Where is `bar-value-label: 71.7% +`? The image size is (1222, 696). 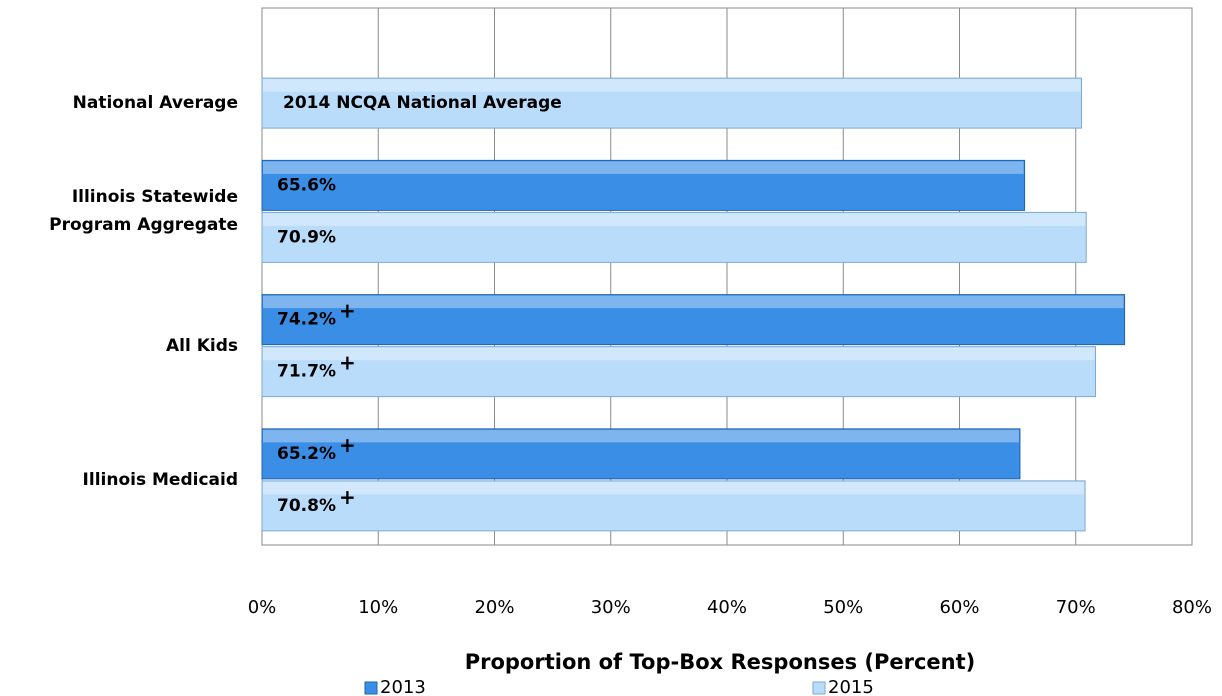
bar-value-label: 71.7% + is located at coordinates (316, 366).